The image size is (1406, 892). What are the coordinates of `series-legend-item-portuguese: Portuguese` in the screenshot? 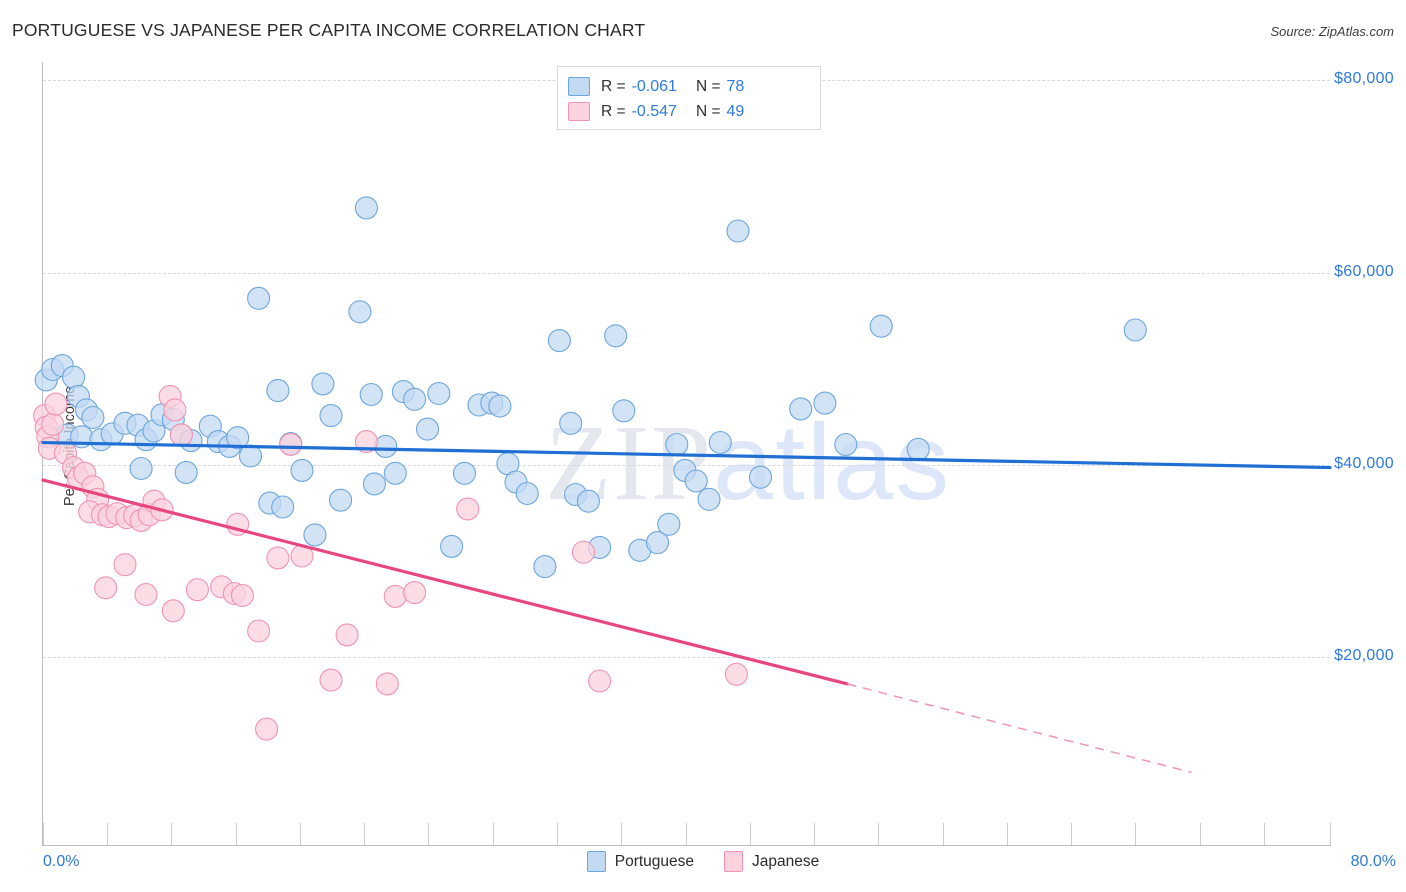 It's located at (640, 861).